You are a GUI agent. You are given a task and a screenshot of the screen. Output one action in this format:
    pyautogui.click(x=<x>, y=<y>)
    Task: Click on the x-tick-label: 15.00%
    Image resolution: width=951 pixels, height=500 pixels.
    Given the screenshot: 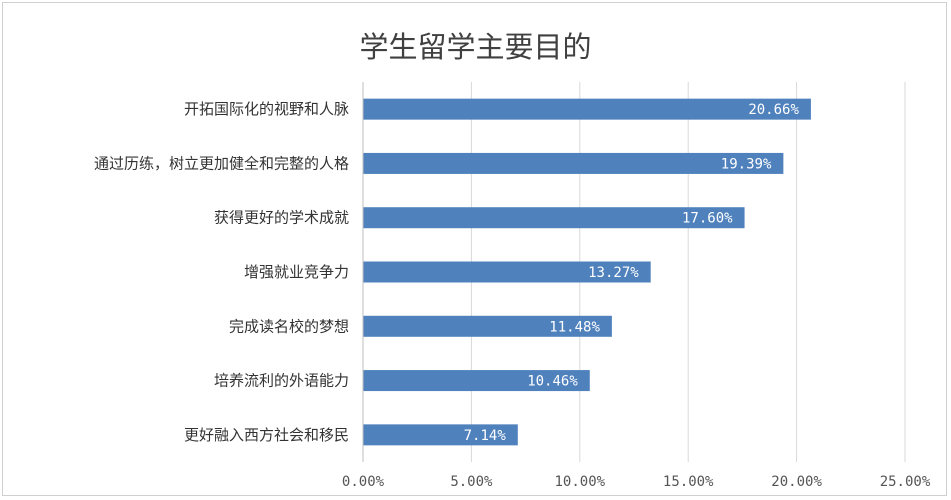 What is the action you would take?
    pyautogui.click(x=688, y=482)
    